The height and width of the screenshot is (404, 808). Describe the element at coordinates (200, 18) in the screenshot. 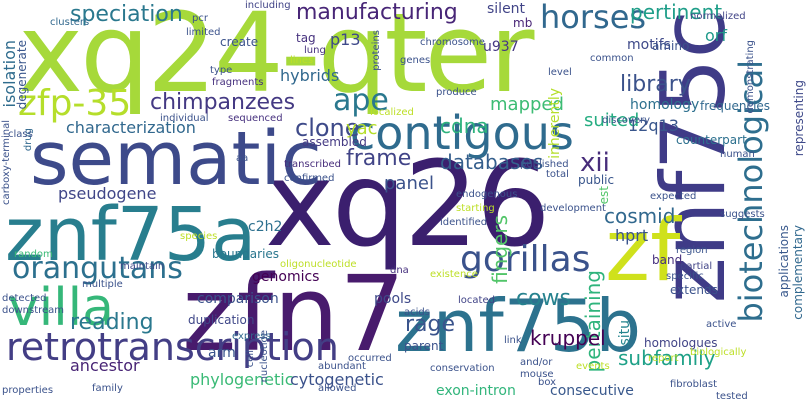

I see `word: pcr` at that location.